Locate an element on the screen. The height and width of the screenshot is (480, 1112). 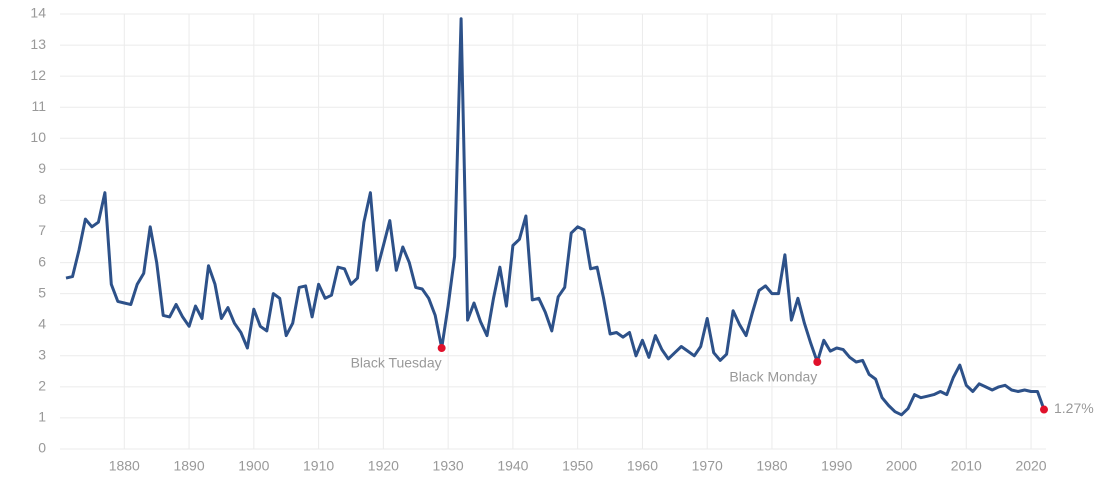
y-tick-label: 7 is located at coordinates (42, 230).